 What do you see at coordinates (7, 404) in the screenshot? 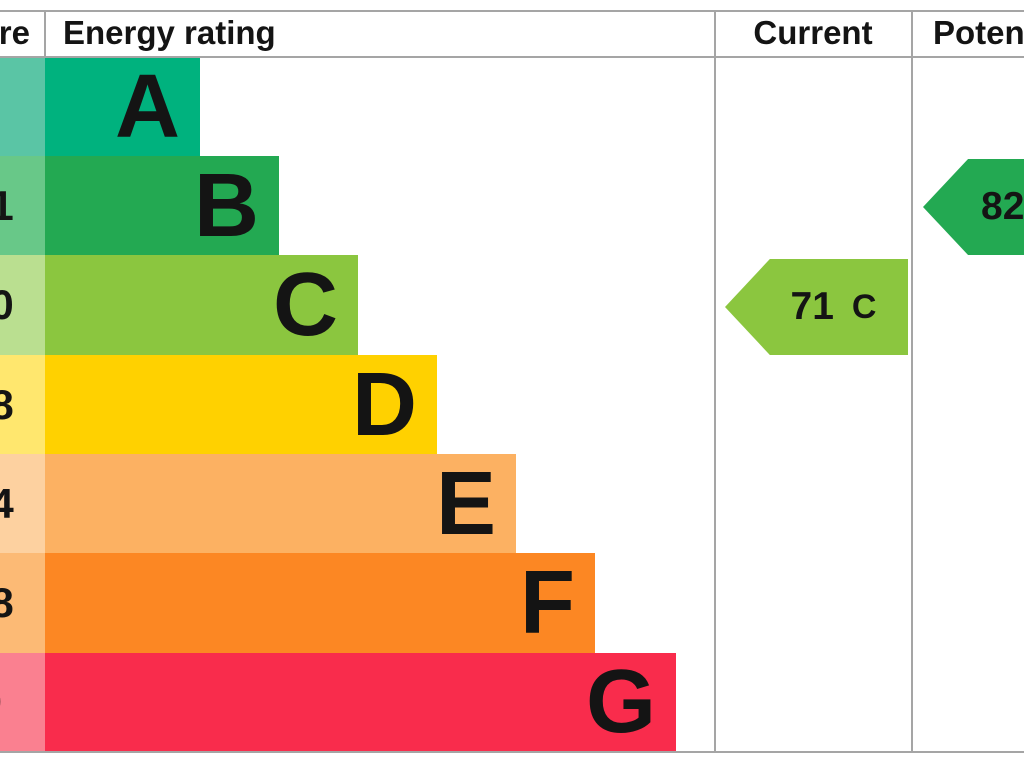
I see `band-score-range: 55-68` at bounding box center [7, 404].